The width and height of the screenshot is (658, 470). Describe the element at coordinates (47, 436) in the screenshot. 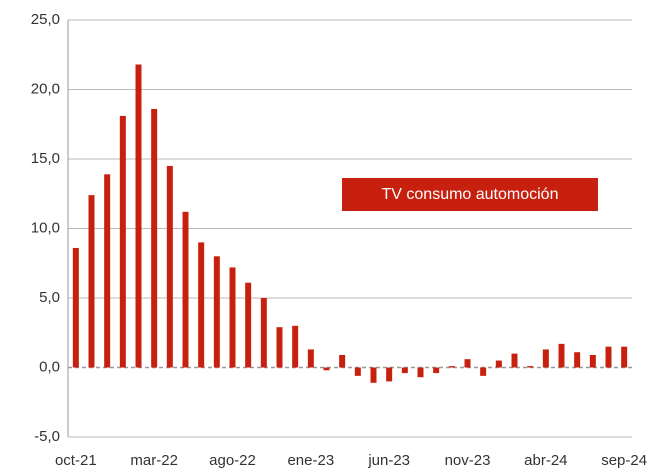

I see `y-tick-label: -5,0` at that location.